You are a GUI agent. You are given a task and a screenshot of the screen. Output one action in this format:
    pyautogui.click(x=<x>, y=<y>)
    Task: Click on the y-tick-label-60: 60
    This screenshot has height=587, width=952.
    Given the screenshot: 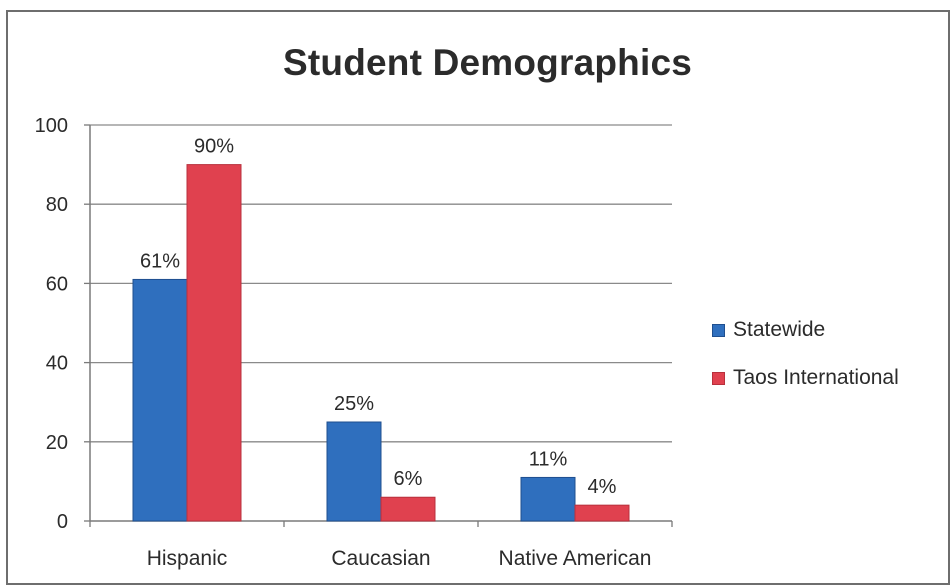 What is the action you would take?
    pyautogui.click(x=57, y=284)
    